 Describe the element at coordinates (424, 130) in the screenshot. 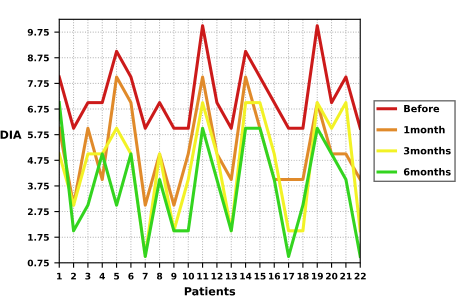

I see `legend-label: 1month` at that location.